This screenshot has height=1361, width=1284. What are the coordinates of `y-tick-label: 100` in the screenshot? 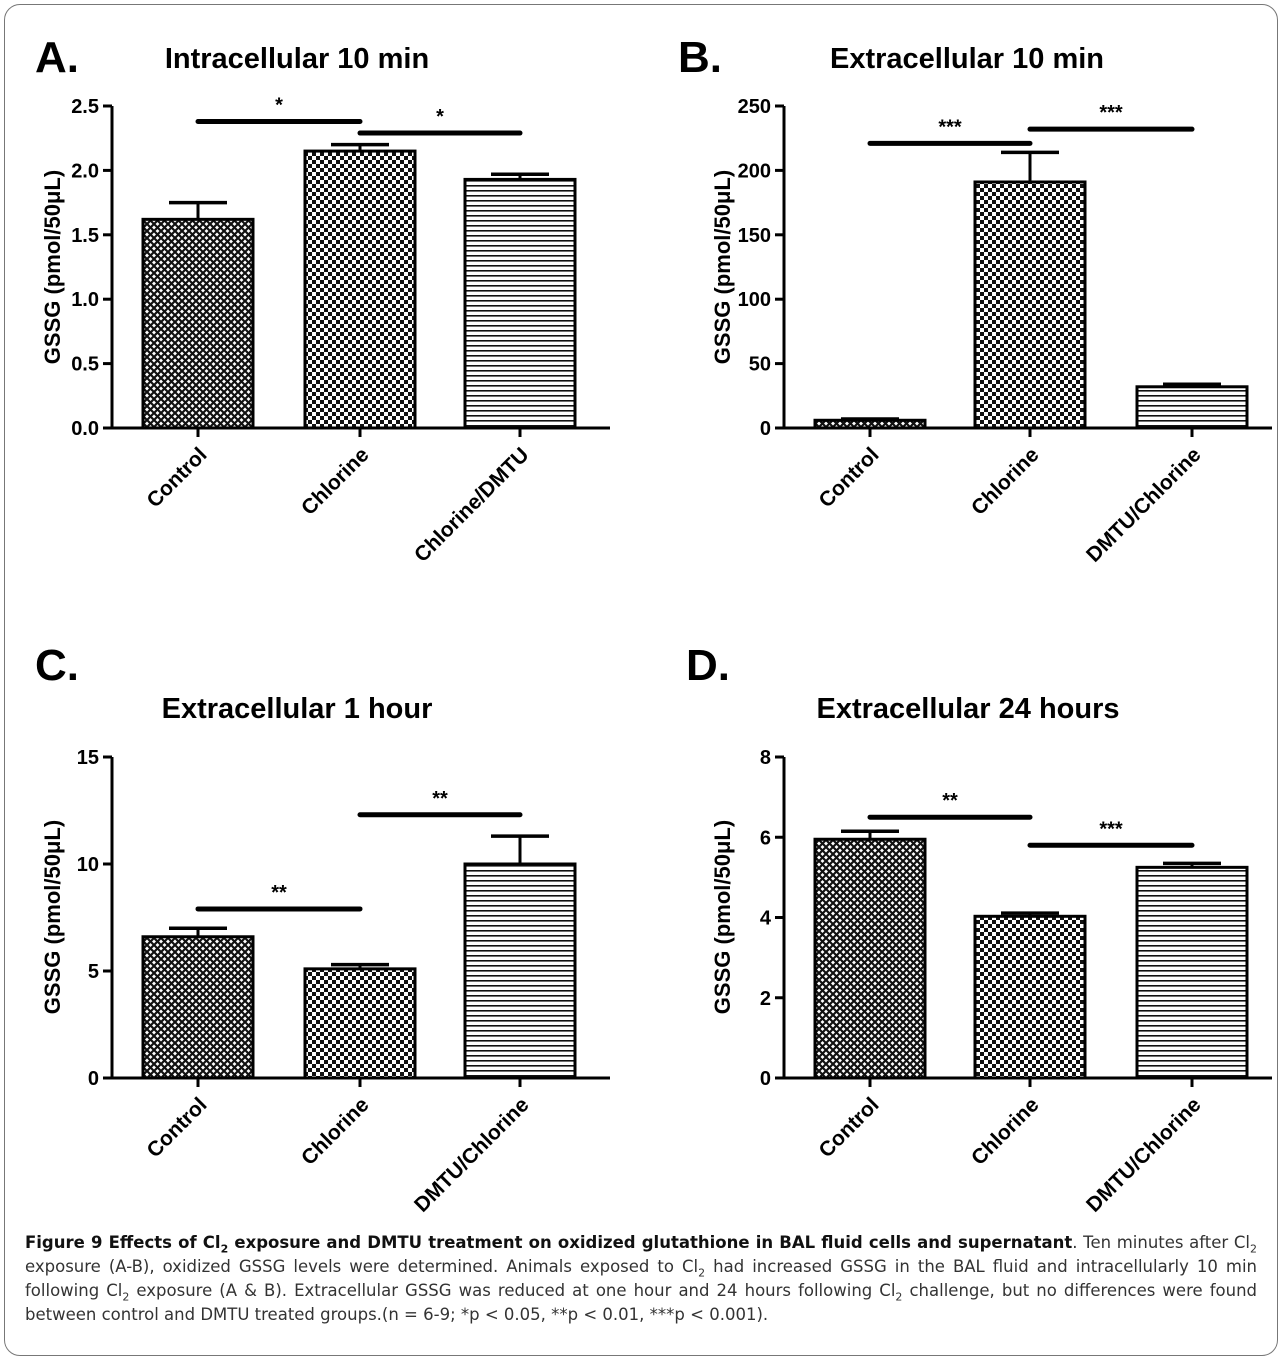 It's located at (754, 300).